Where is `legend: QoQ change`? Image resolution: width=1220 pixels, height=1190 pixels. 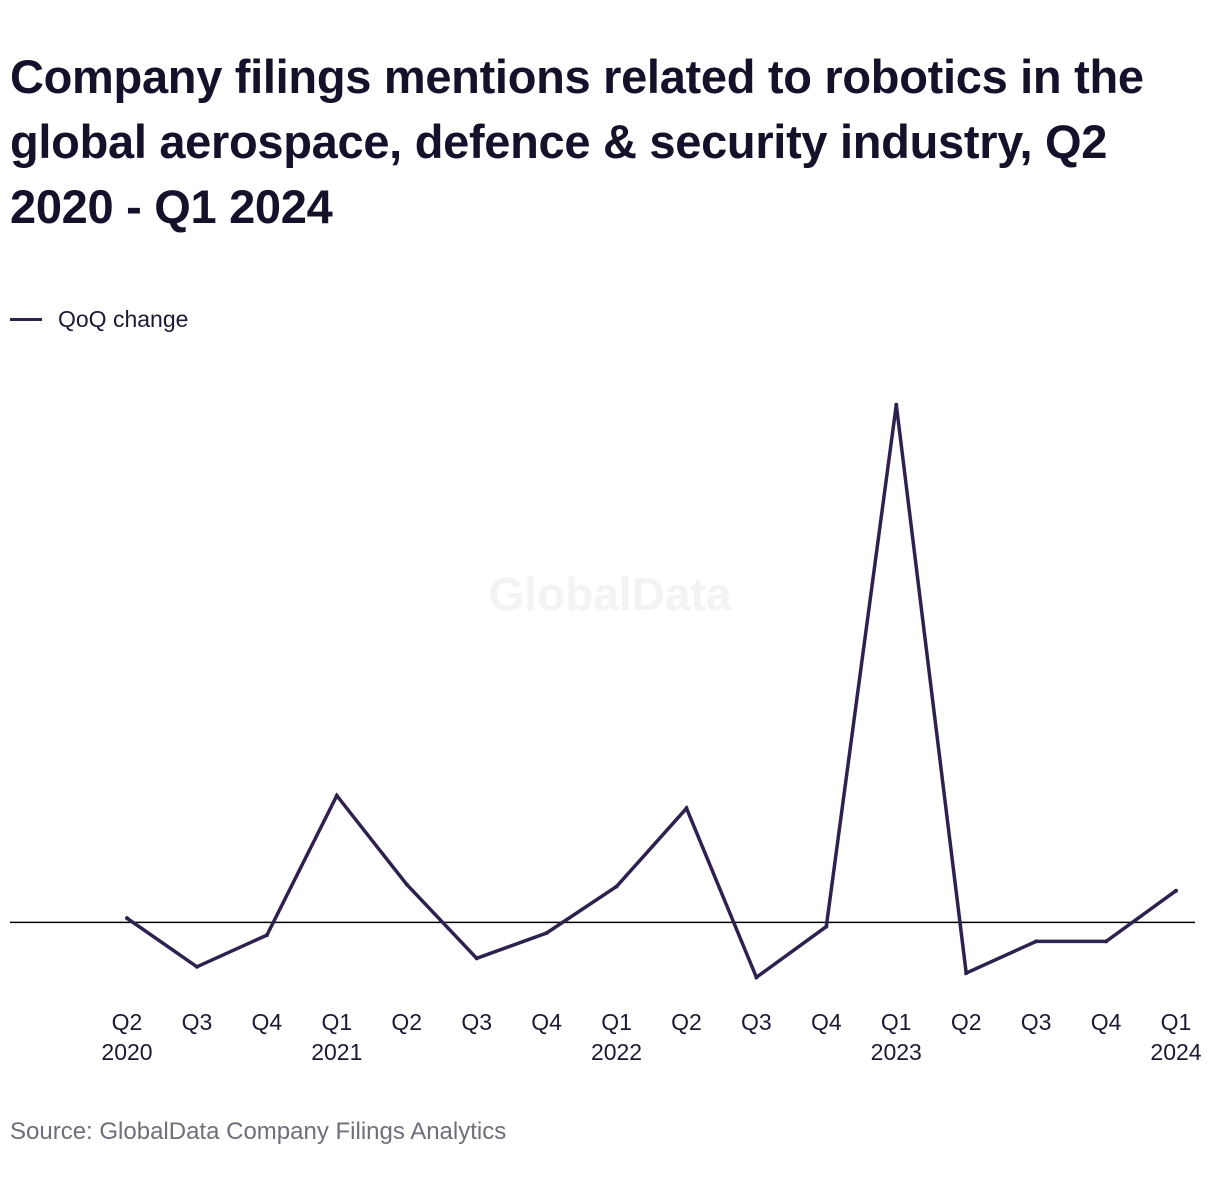 legend: QoQ change is located at coordinates (99, 319).